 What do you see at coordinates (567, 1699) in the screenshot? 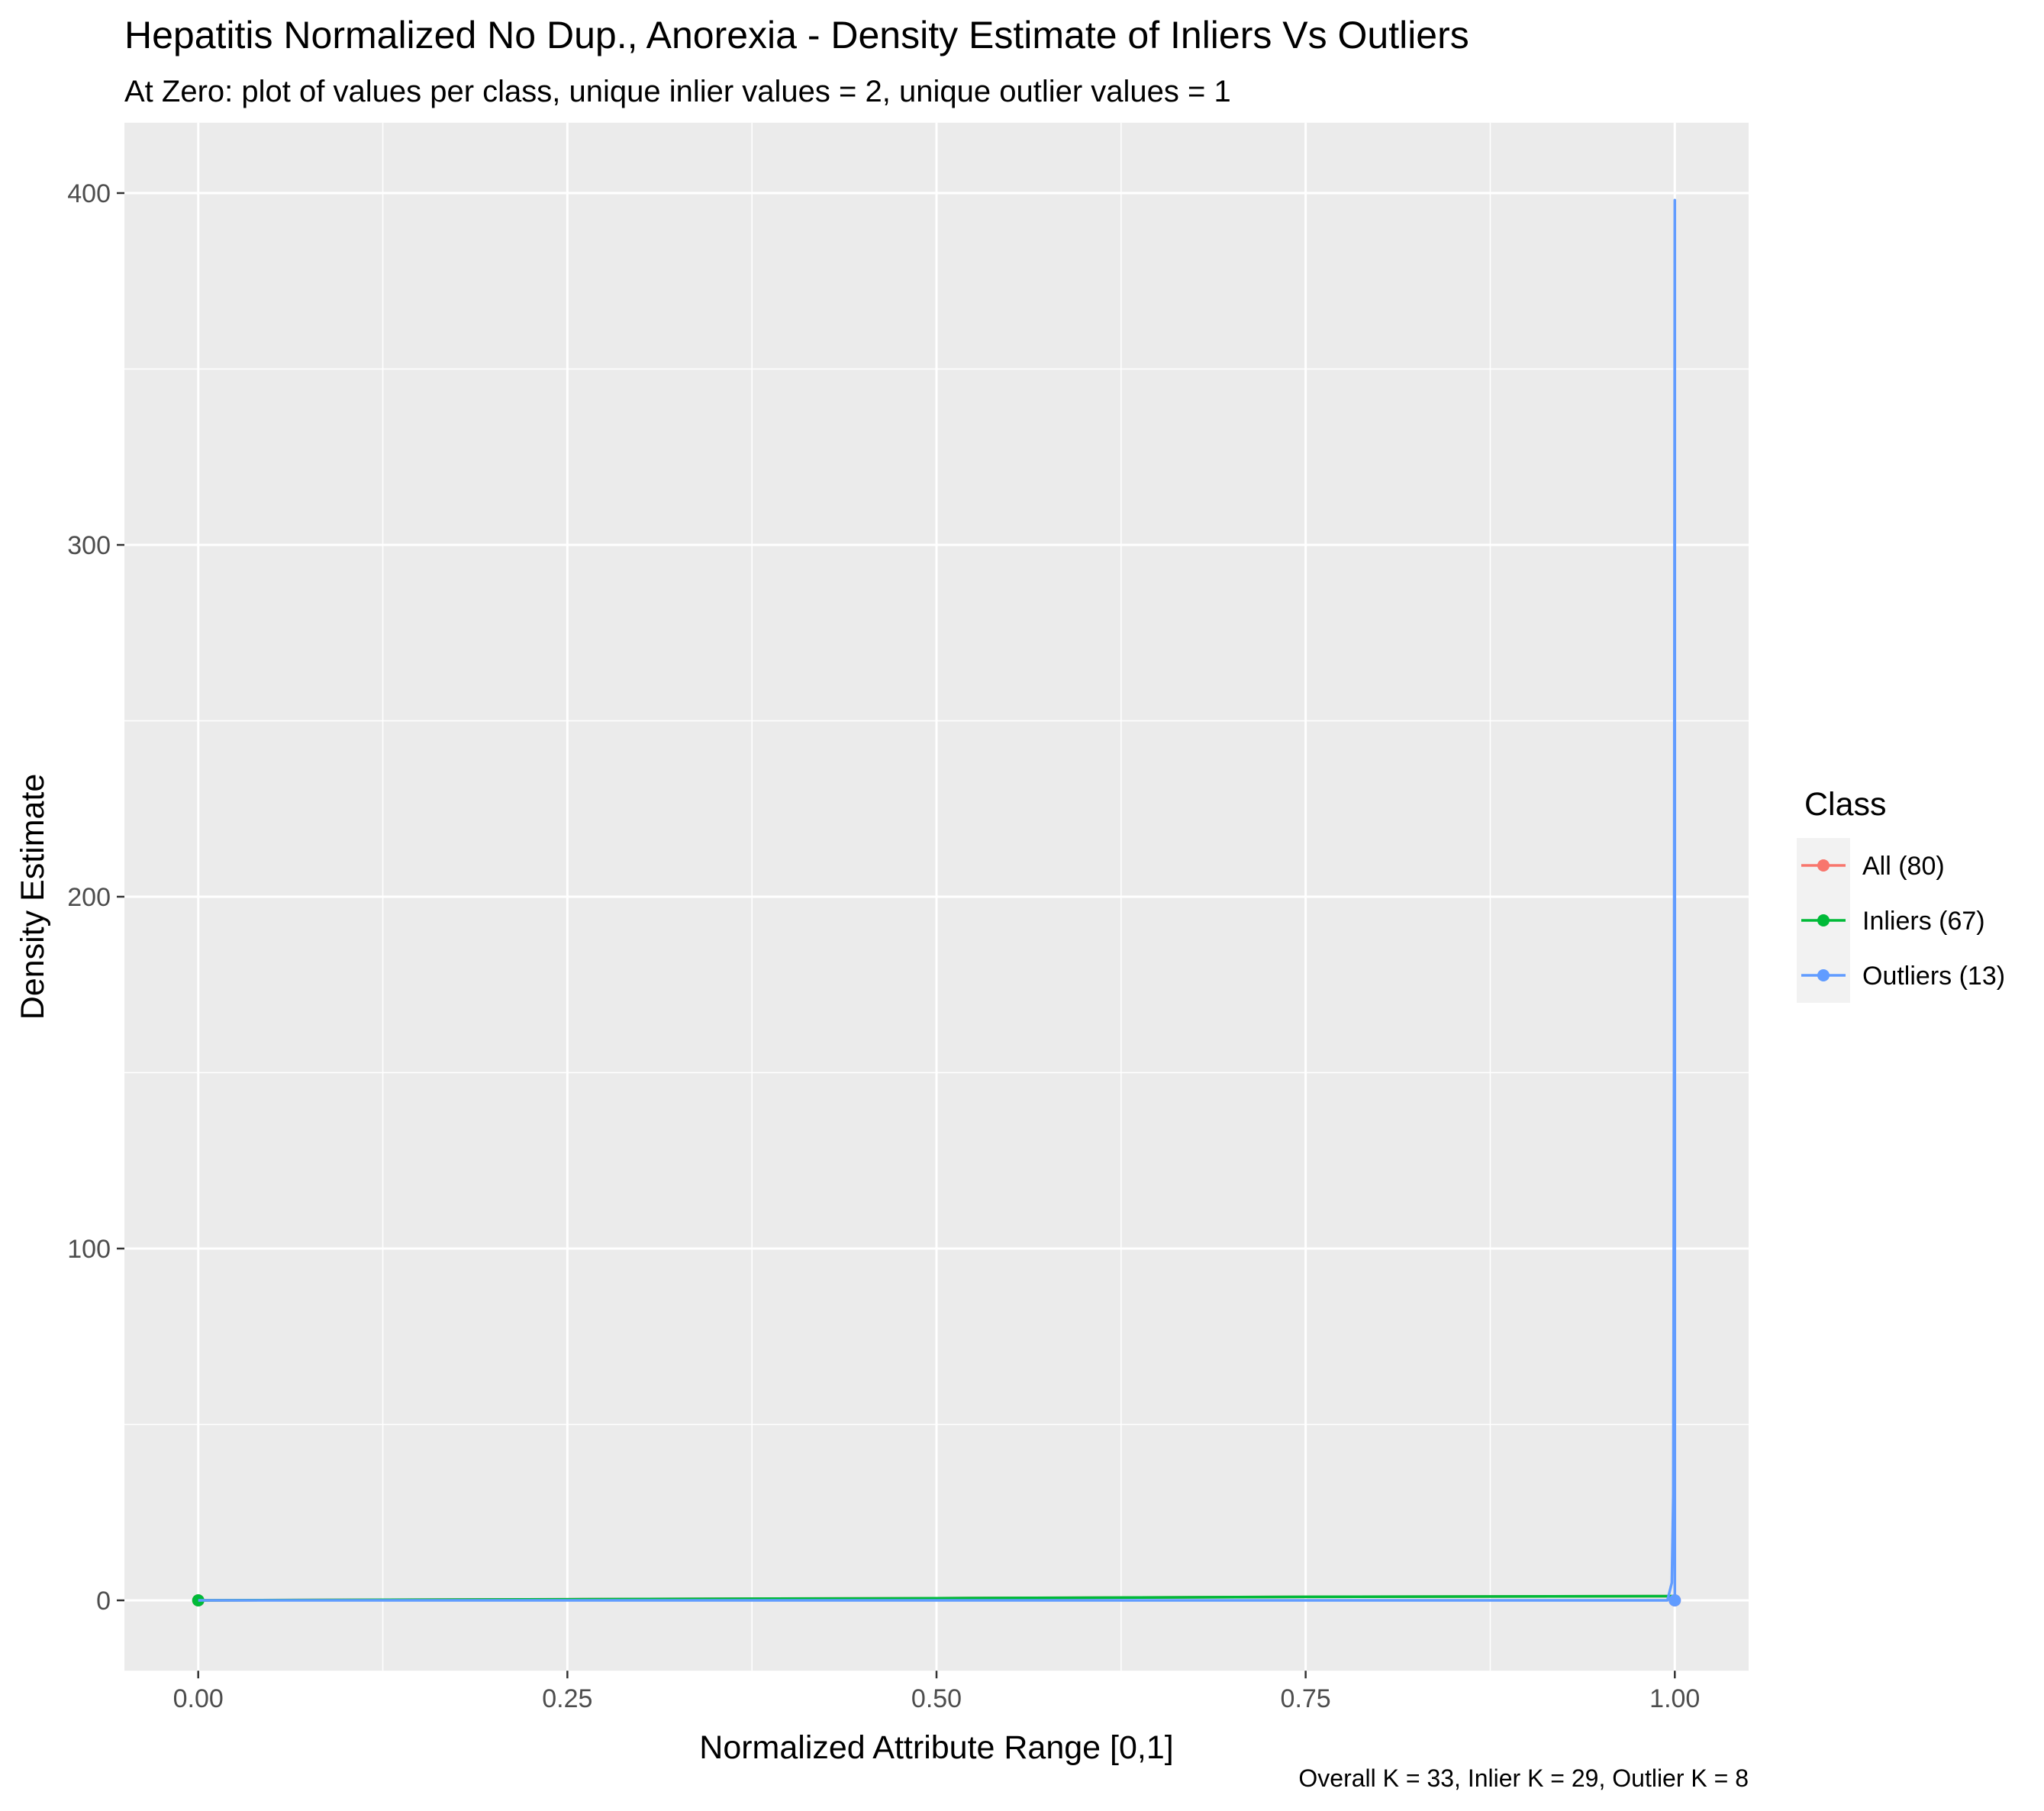
I see `x-tick-label: 0.25` at bounding box center [567, 1699].